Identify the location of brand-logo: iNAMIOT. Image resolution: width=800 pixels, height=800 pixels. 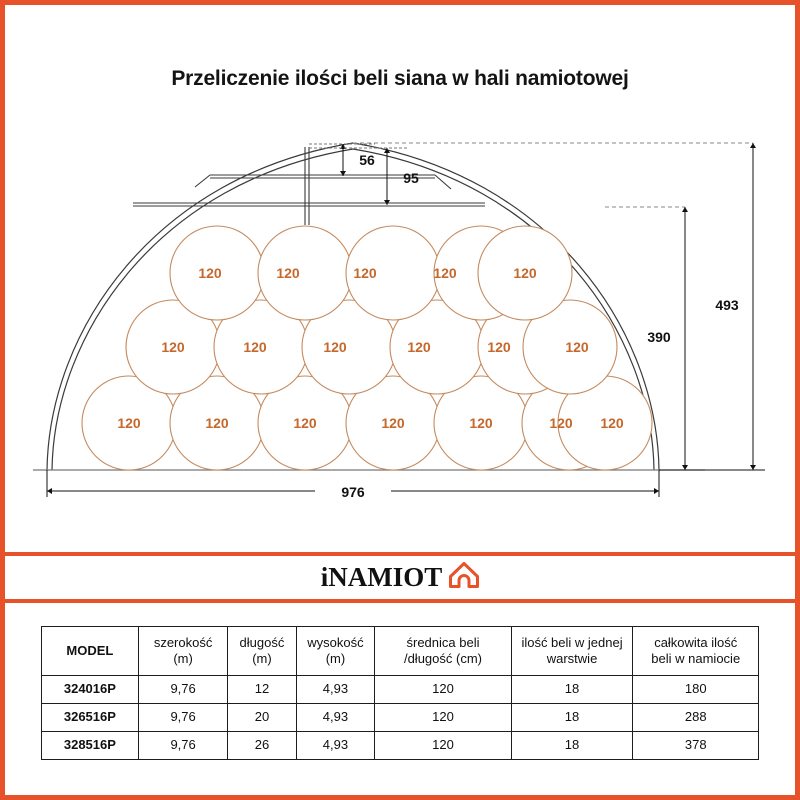
(400, 577).